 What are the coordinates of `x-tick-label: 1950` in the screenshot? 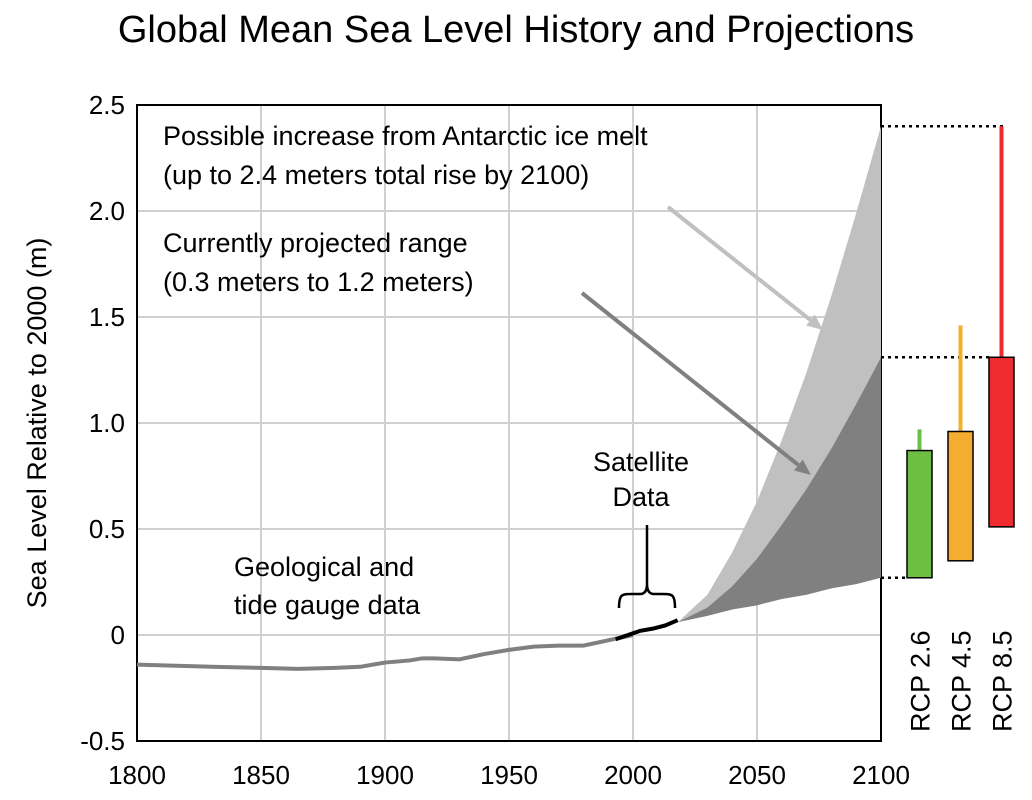 It's located at (509, 775).